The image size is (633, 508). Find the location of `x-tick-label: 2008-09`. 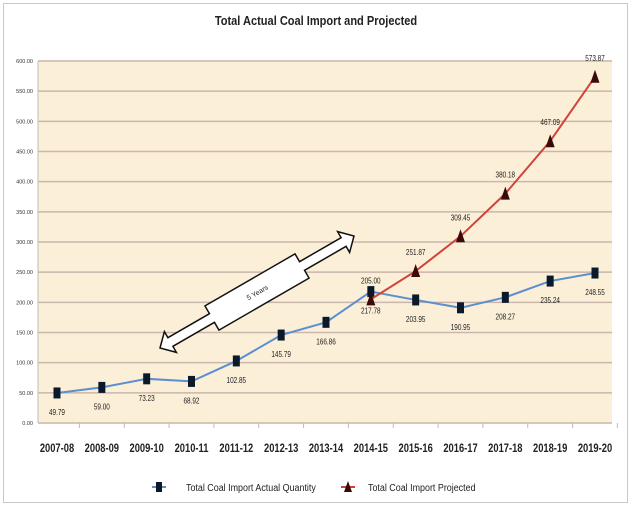

x-tick-label: 2008-09 is located at coordinates (102, 448).